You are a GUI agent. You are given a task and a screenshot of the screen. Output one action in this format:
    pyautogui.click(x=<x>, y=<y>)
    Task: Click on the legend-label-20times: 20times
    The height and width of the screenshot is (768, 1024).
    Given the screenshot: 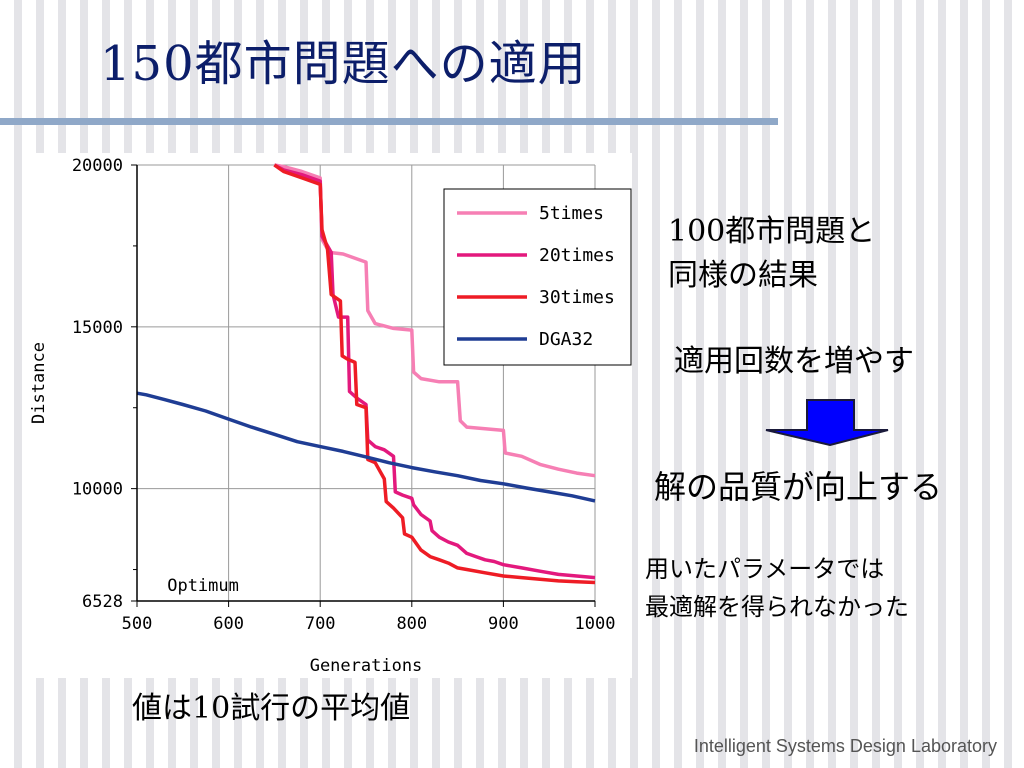 What is the action you would take?
    pyautogui.click(x=577, y=255)
    